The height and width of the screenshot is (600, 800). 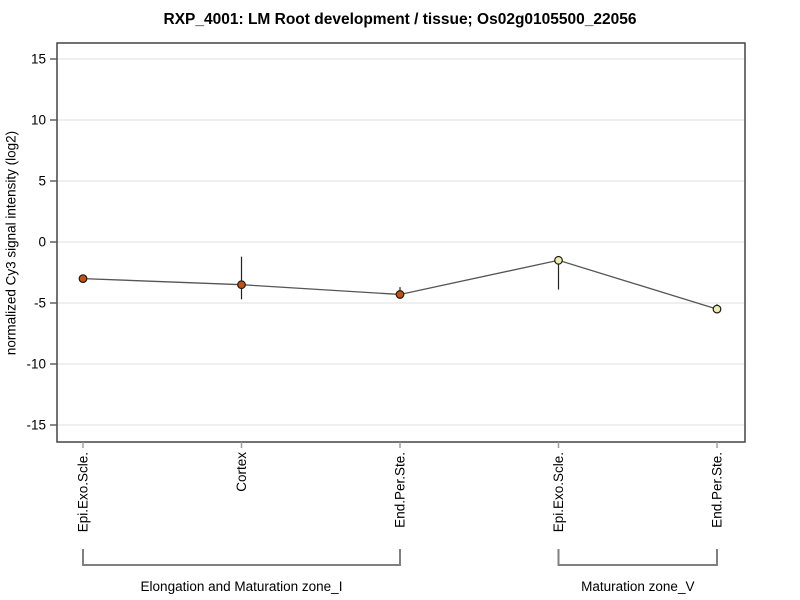 What do you see at coordinates (38, 120) in the screenshot?
I see `y-tick-label: 10` at bounding box center [38, 120].